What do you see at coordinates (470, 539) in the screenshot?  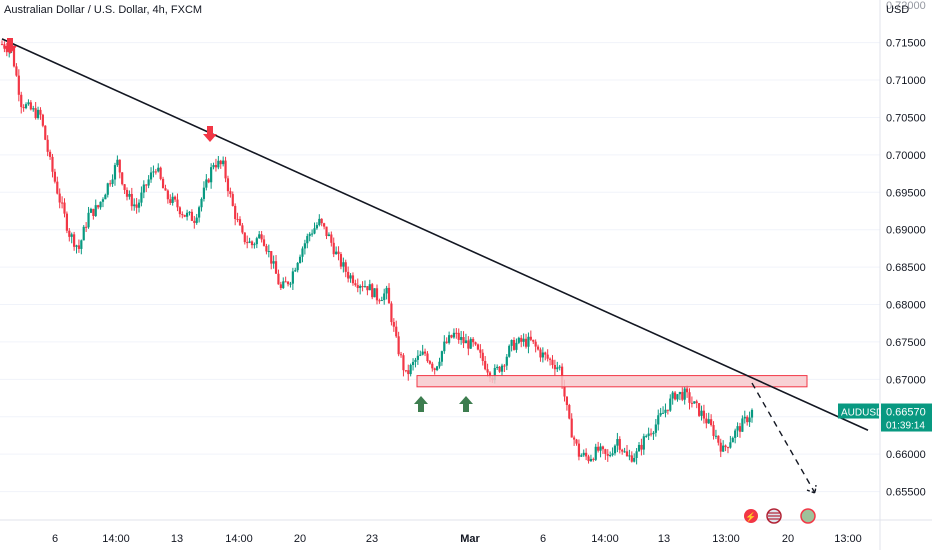 I see `time-tick-label: Mar` at bounding box center [470, 539].